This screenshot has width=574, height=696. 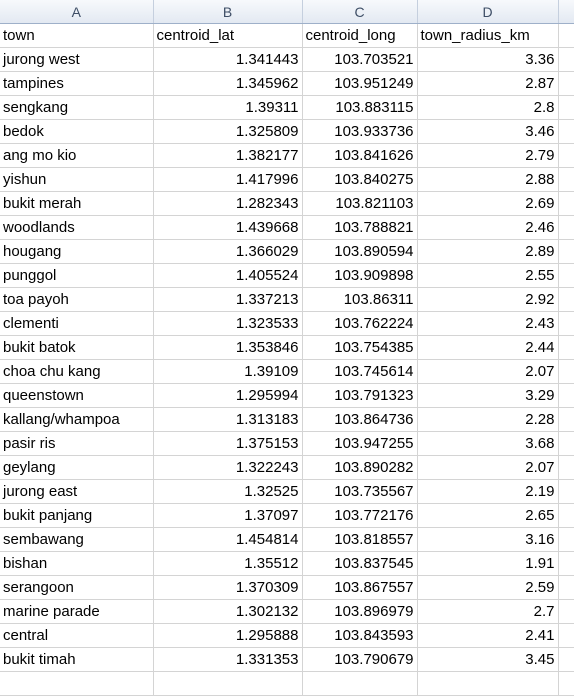 I want to click on town-cell: pasir ris, so click(x=77, y=443).